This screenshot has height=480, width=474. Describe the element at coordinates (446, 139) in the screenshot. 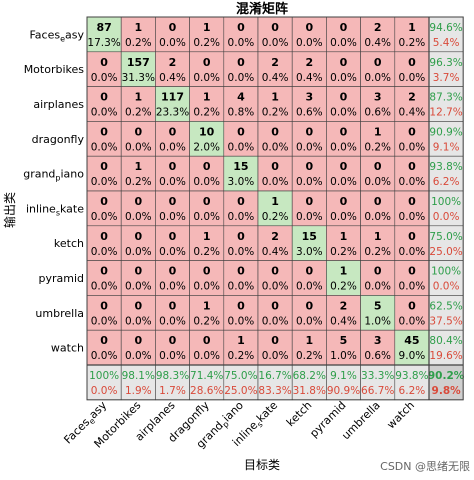

I see `row-summary-cell: 90.9% 9.1%` at that location.